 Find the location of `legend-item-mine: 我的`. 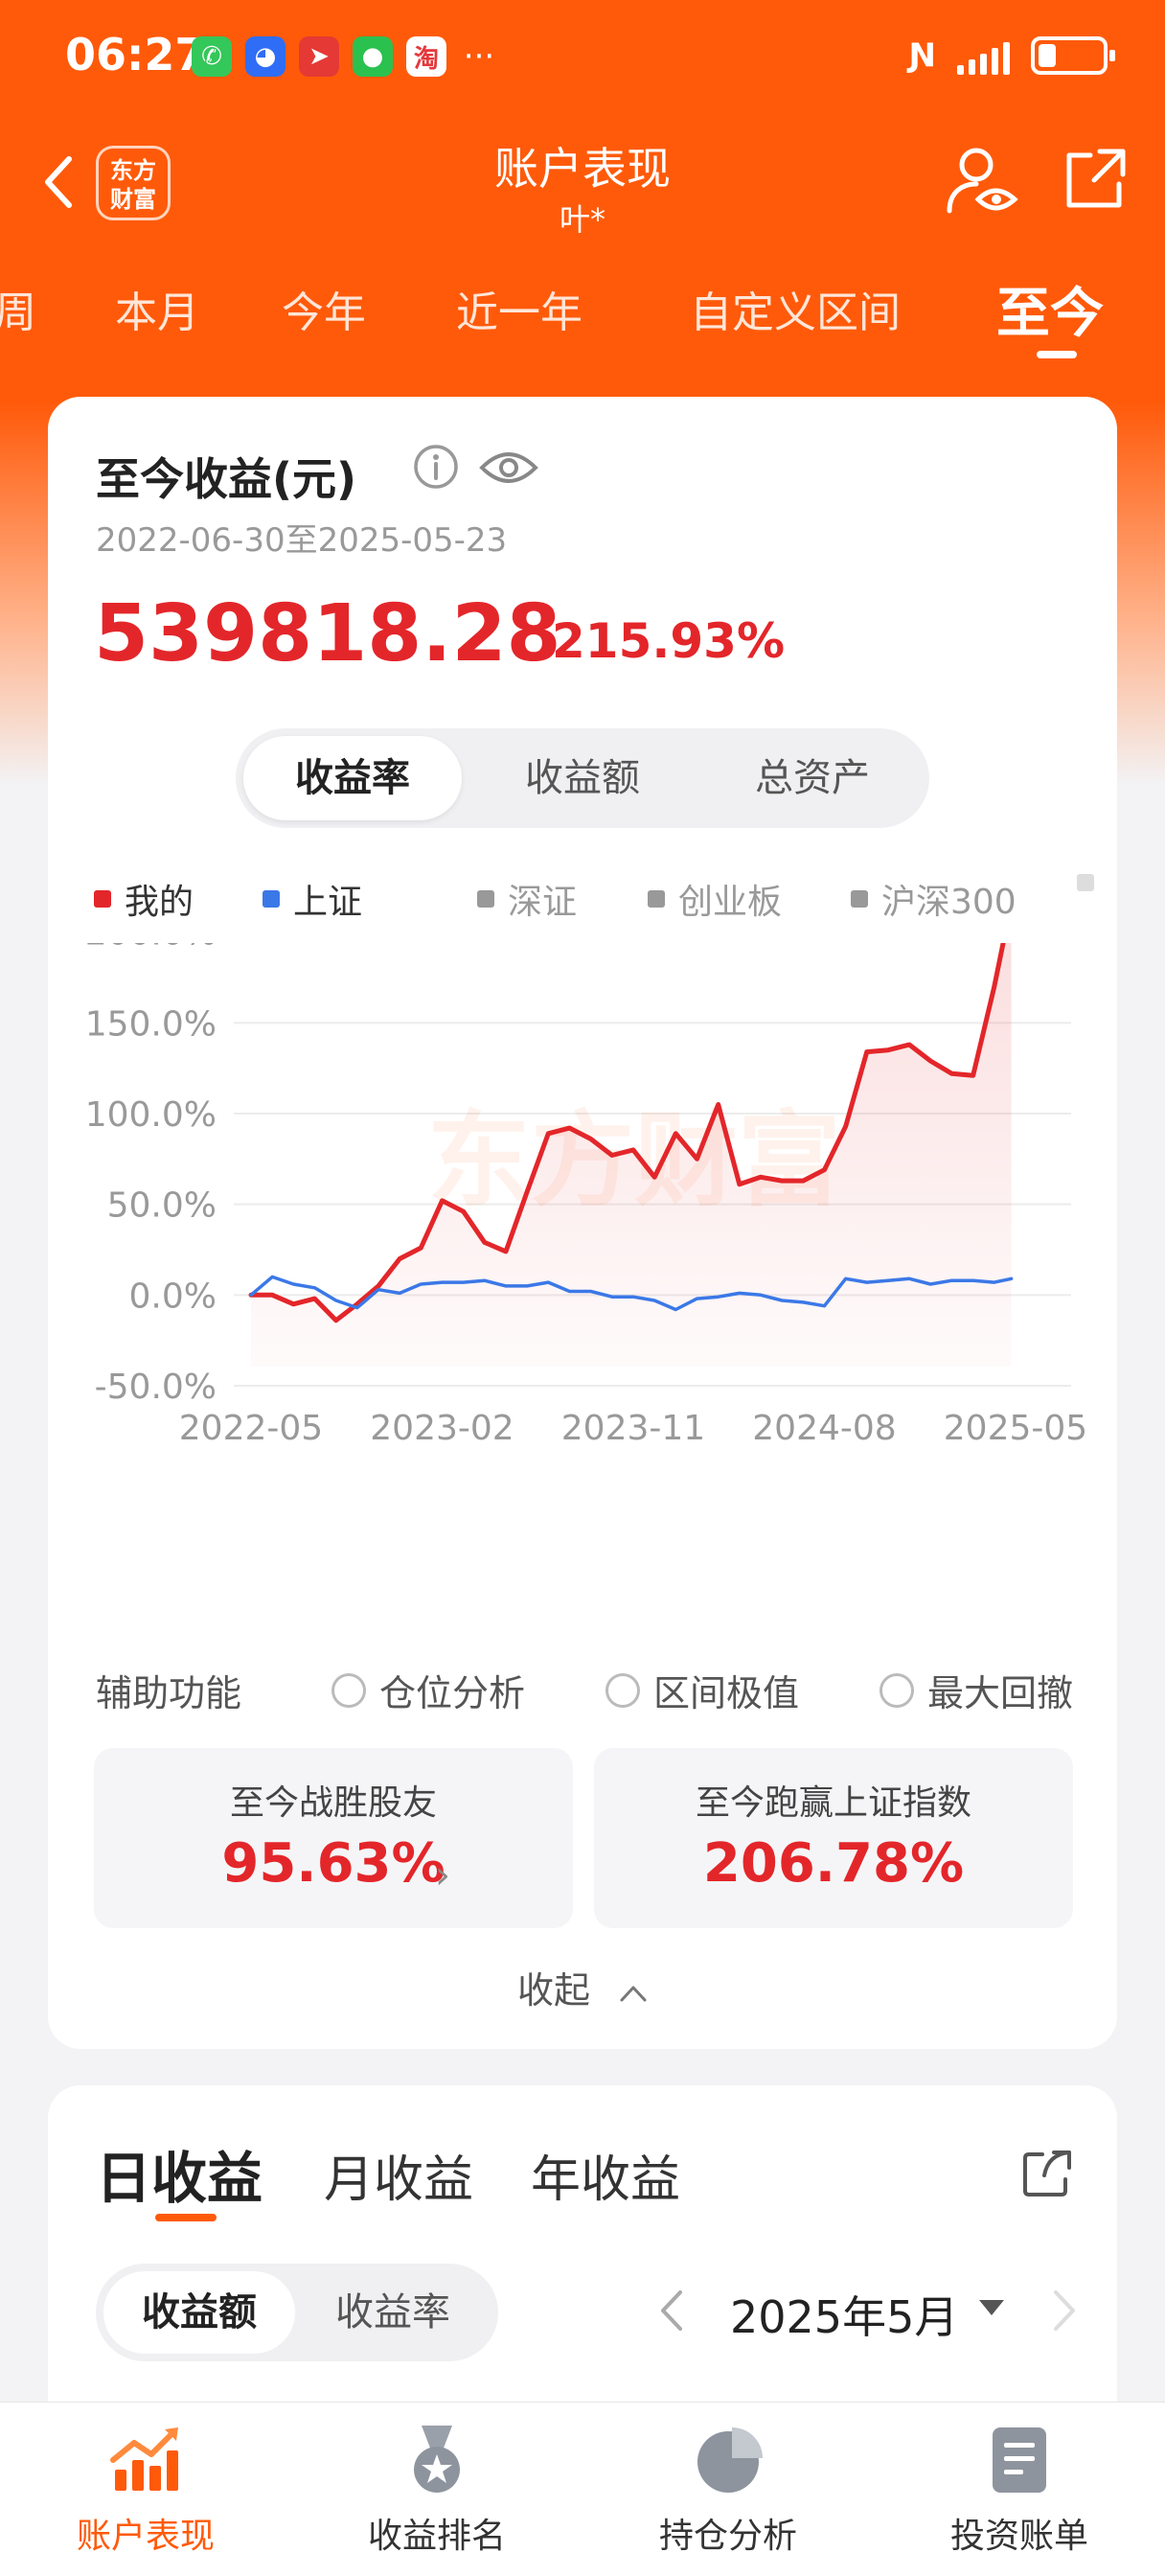

legend-item-mine: 我的 is located at coordinates (144, 899).